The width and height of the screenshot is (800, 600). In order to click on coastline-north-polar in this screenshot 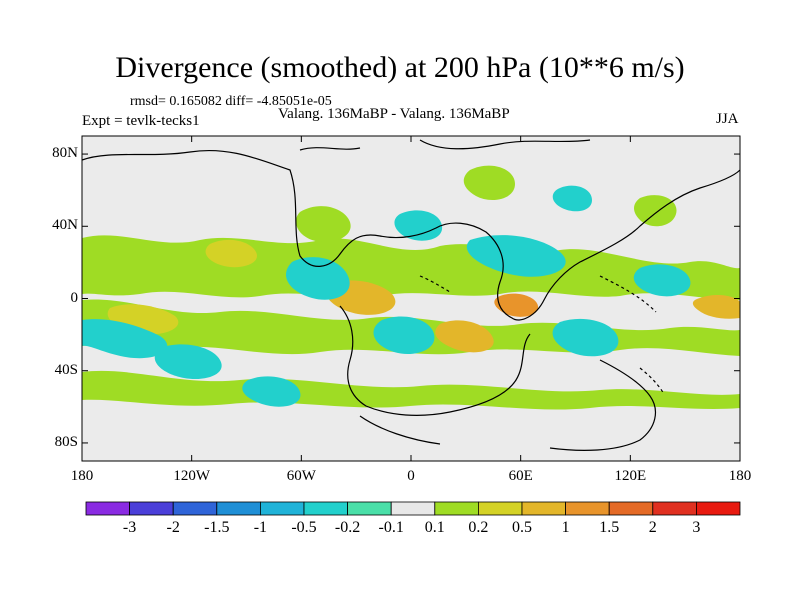, I will do `click(445, 145)`.